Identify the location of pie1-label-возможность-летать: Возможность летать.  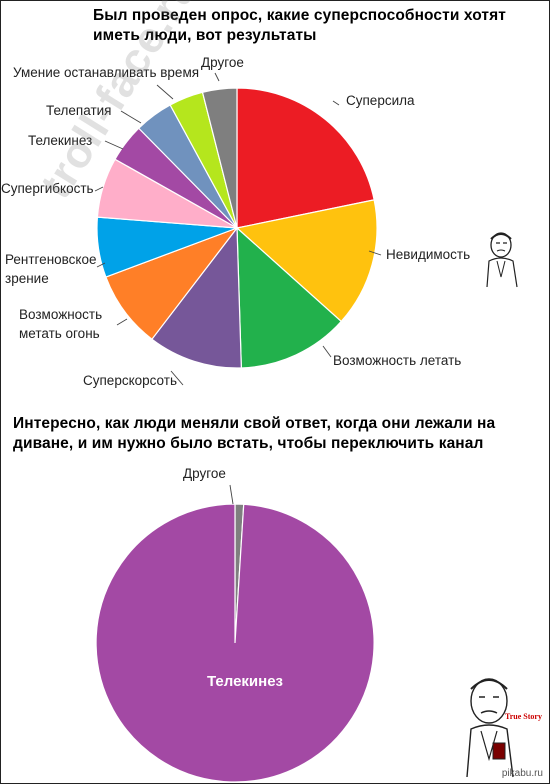
(397, 360).